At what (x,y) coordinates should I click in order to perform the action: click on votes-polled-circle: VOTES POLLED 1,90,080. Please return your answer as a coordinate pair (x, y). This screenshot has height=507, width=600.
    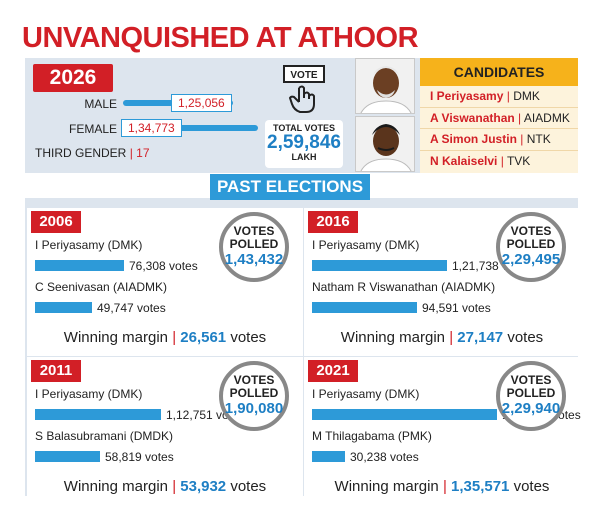
    Looking at the image, I should click on (254, 396).